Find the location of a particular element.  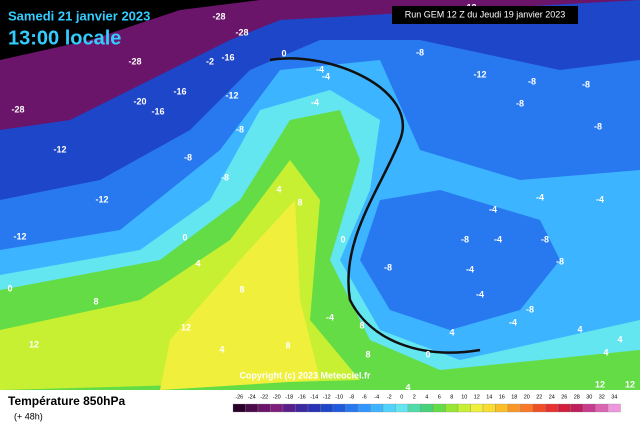

legend-lead: (+ 48h) is located at coordinates (28, 416).